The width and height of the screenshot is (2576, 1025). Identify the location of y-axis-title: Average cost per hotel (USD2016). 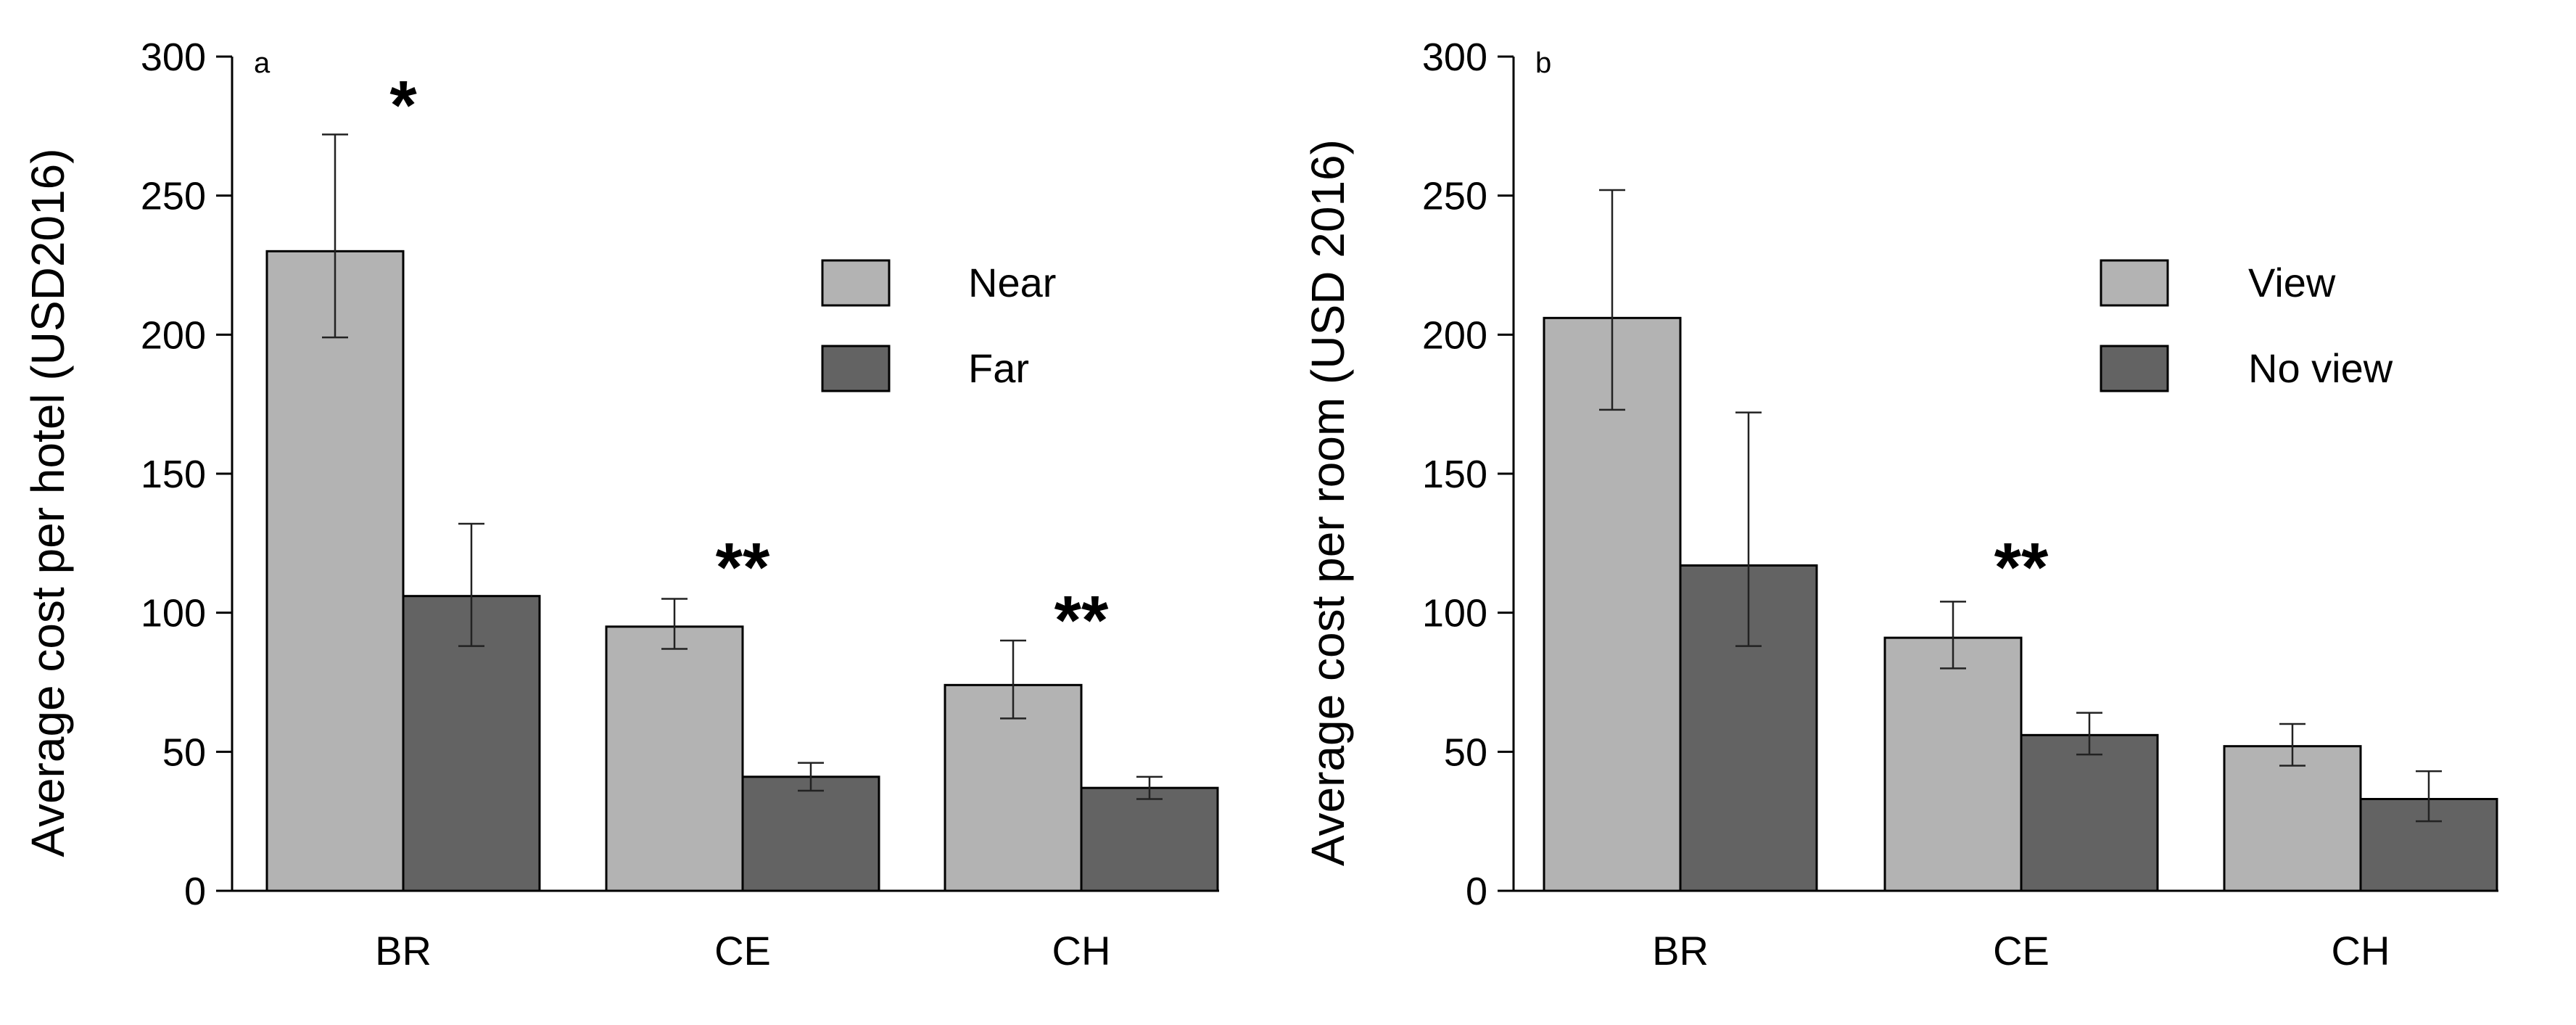
(48, 502).